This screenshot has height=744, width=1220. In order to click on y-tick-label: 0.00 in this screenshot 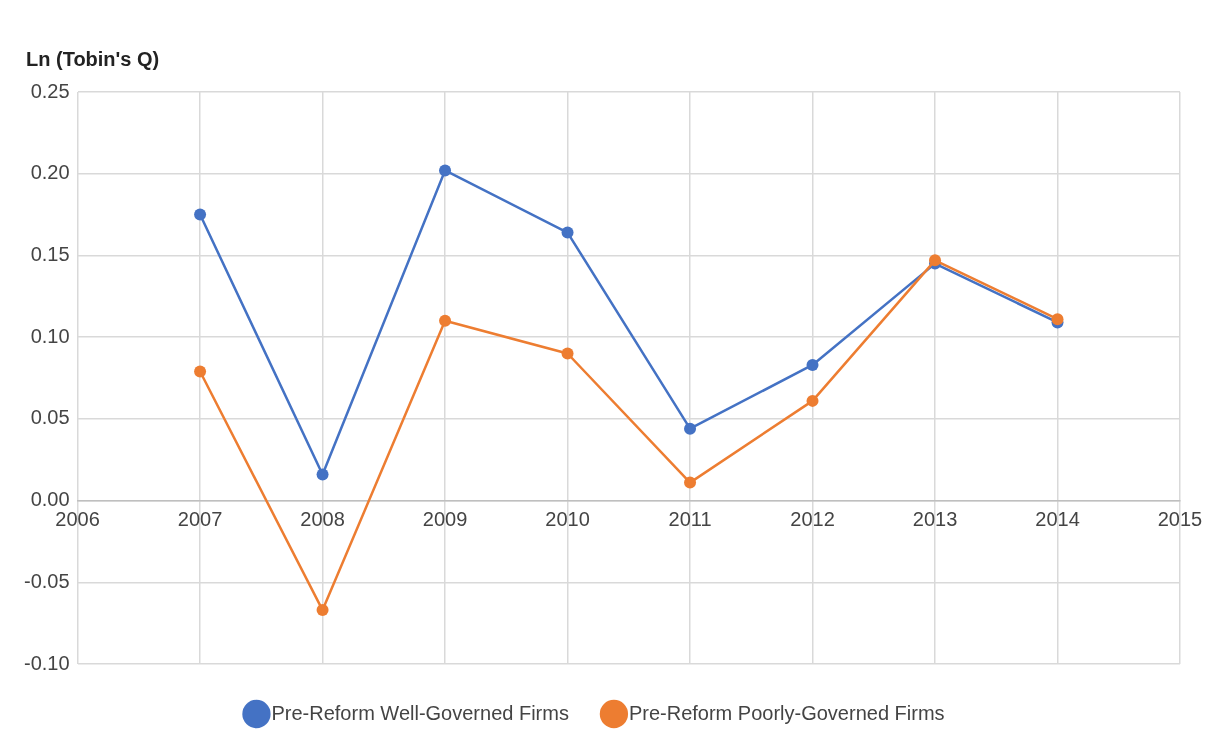, I will do `click(50, 499)`.